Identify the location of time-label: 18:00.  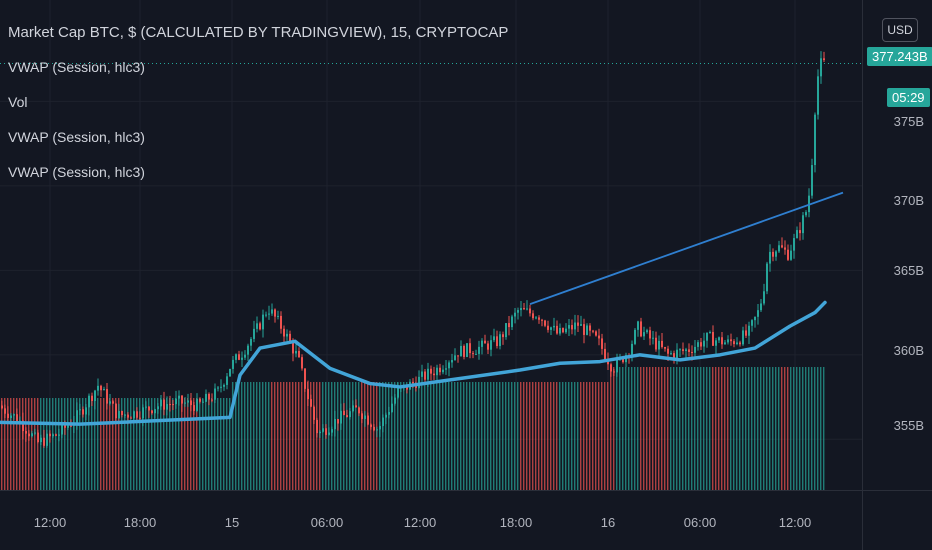
(140, 522).